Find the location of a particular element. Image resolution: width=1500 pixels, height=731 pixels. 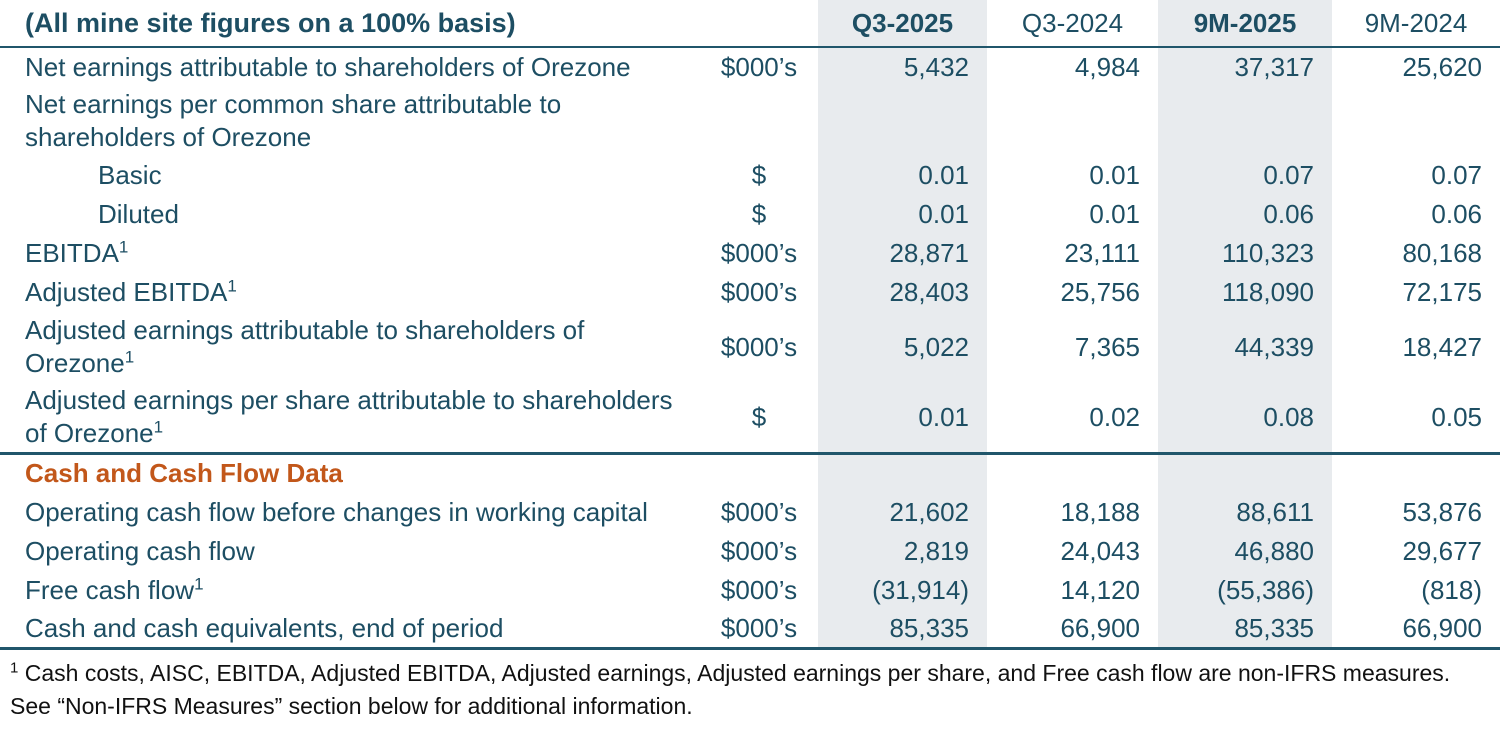

value-cell: 28,871 is located at coordinates (902, 253).